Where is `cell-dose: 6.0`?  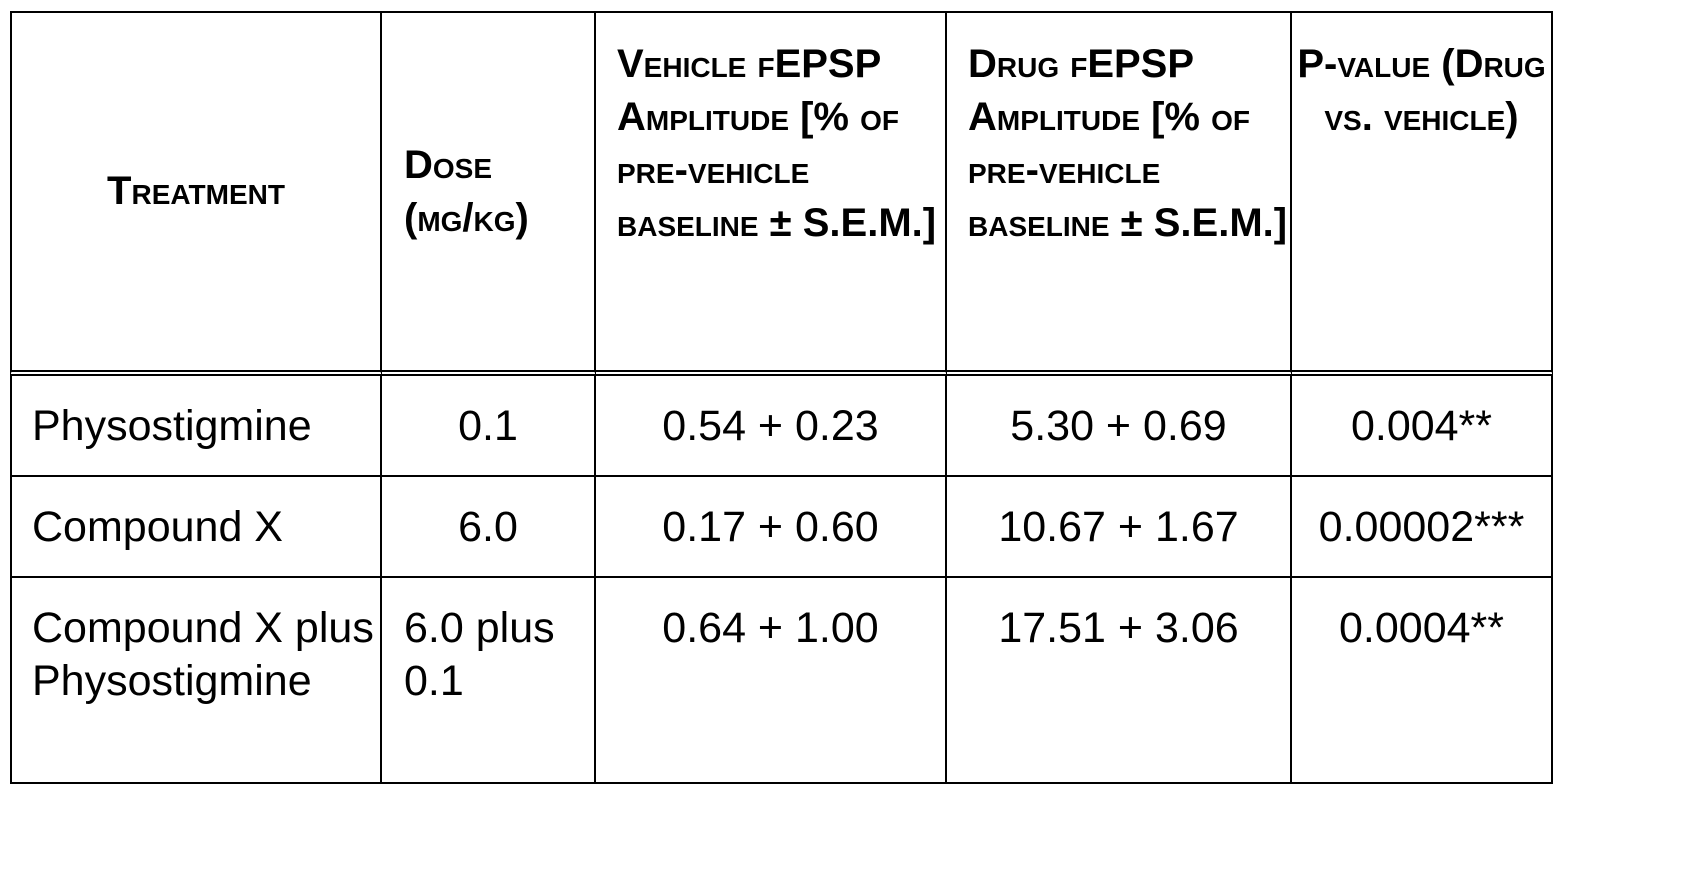 cell-dose: 6.0 is located at coordinates (489, 527).